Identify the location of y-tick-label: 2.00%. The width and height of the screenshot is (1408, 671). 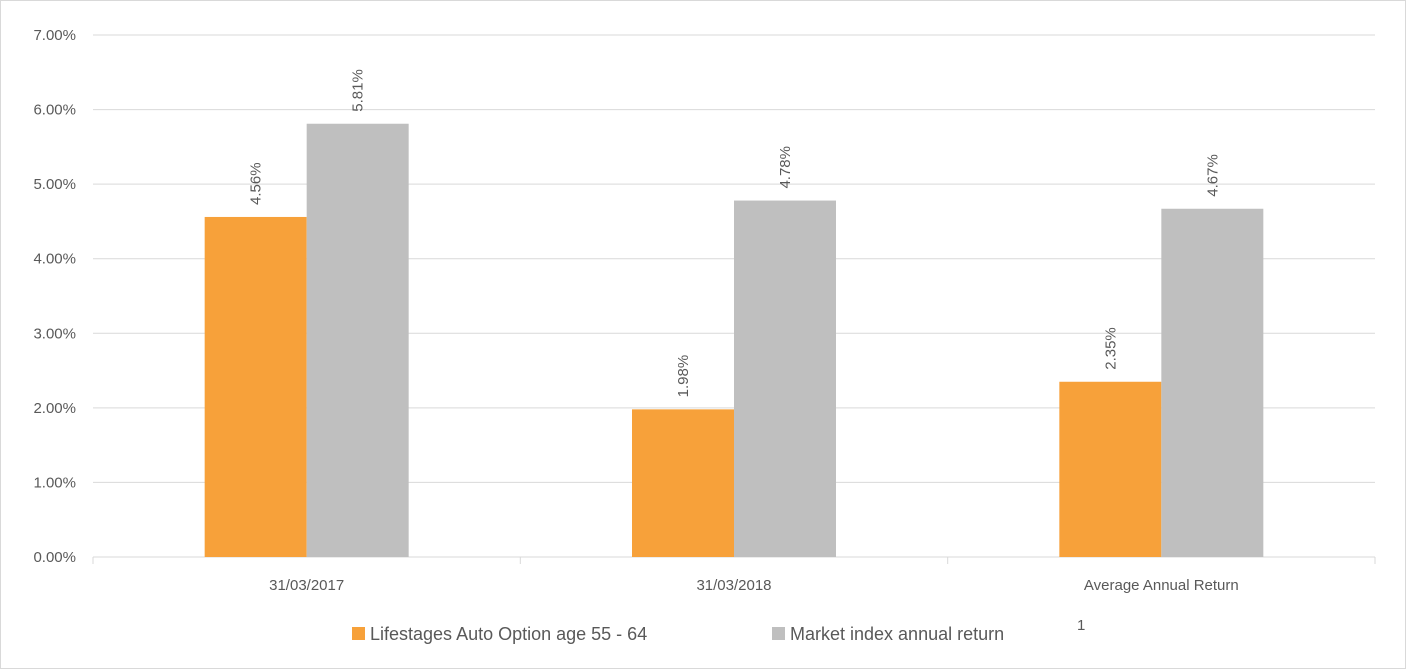
(54, 408).